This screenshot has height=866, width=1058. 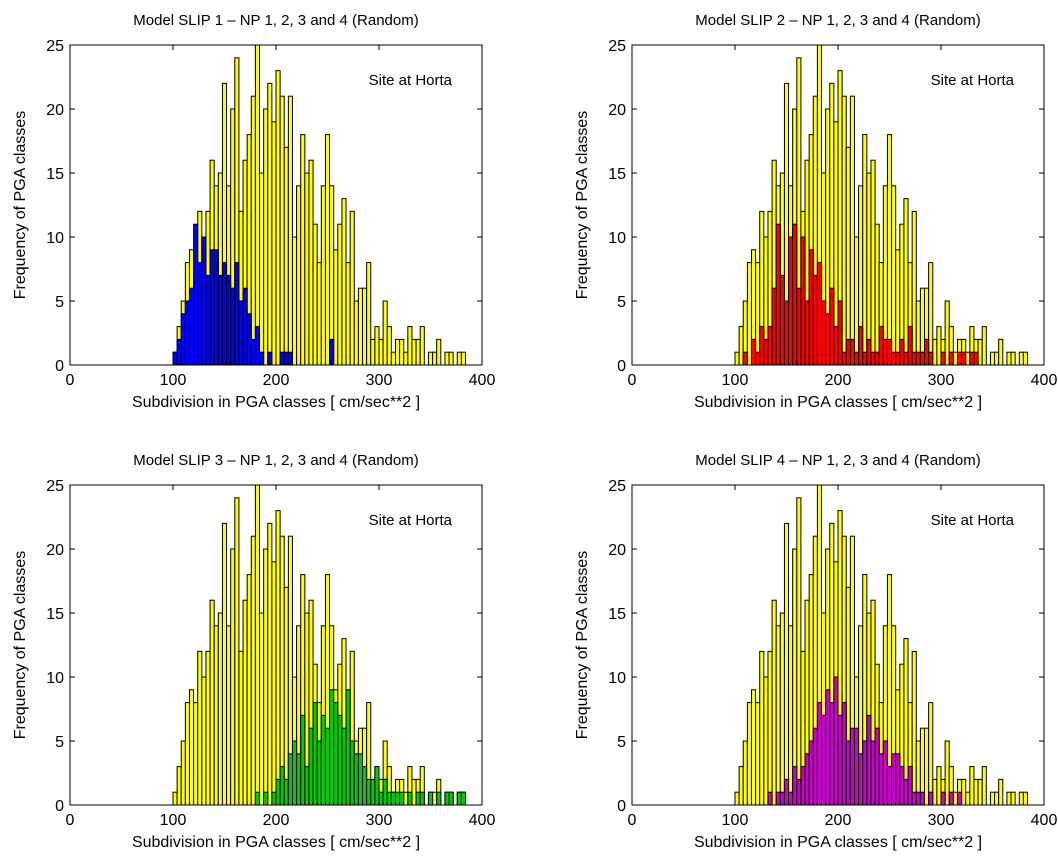 I want to click on y-tick-label: 20, so click(x=617, y=550).